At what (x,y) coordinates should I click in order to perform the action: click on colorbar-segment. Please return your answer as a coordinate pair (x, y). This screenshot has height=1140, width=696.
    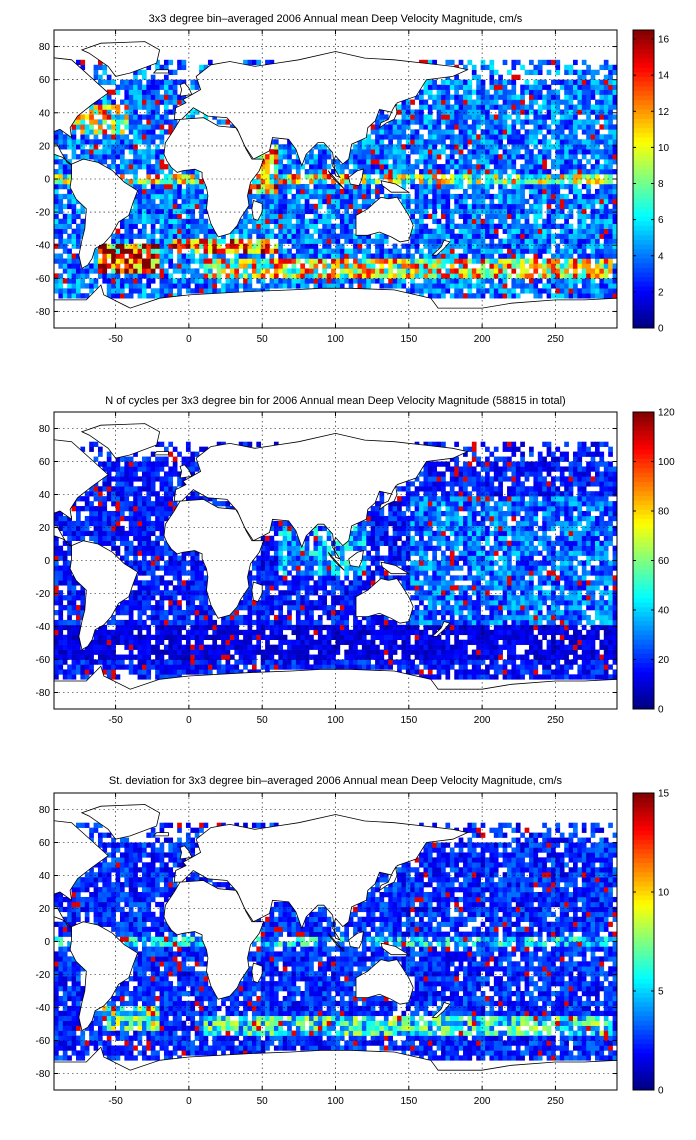
    Looking at the image, I should click on (643, 261).